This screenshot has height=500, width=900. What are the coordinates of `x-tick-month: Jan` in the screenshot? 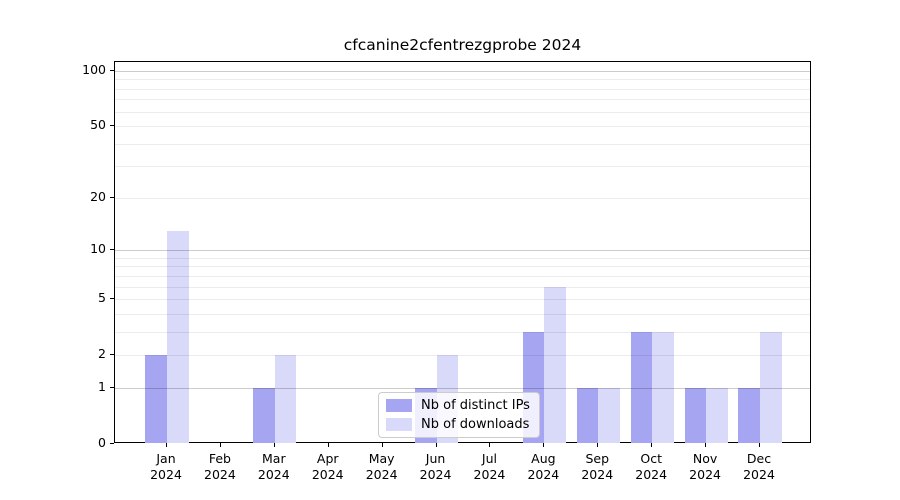 It's located at (166, 458).